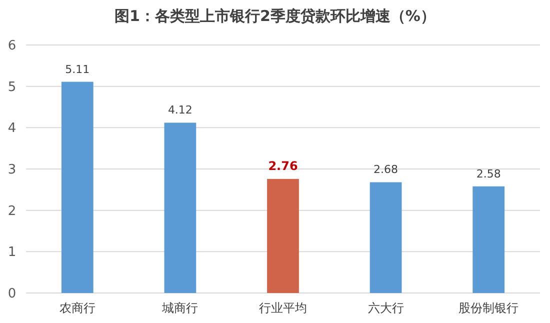 Image resolution: width=550 pixels, height=323 pixels. I want to click on y-tick-label: 0, so click(12, 294).